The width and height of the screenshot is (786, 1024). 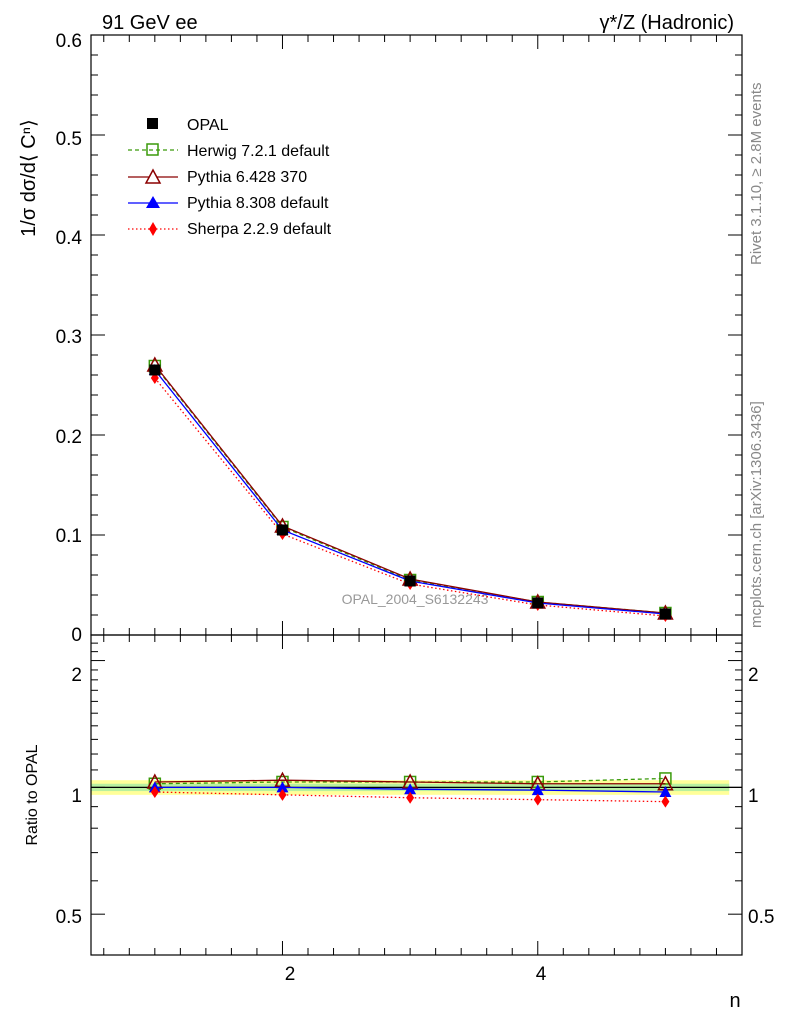 I want to click on legend-entry-opal: OPAL, so click(x=188, y=125).